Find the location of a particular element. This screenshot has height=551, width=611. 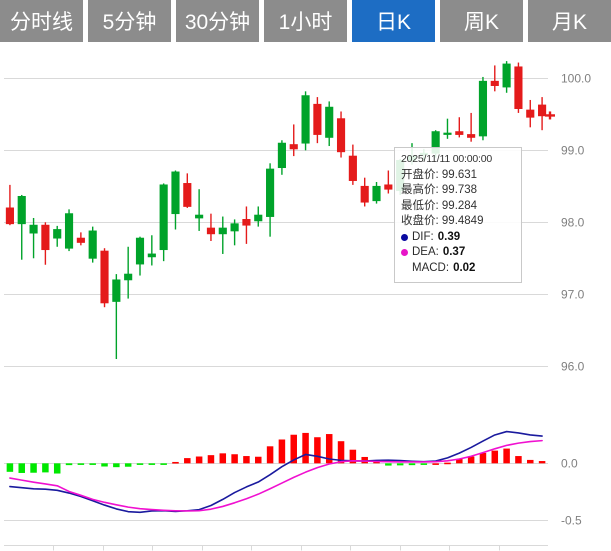

period-tab-5: 周K is located at coordinates (481, 21).